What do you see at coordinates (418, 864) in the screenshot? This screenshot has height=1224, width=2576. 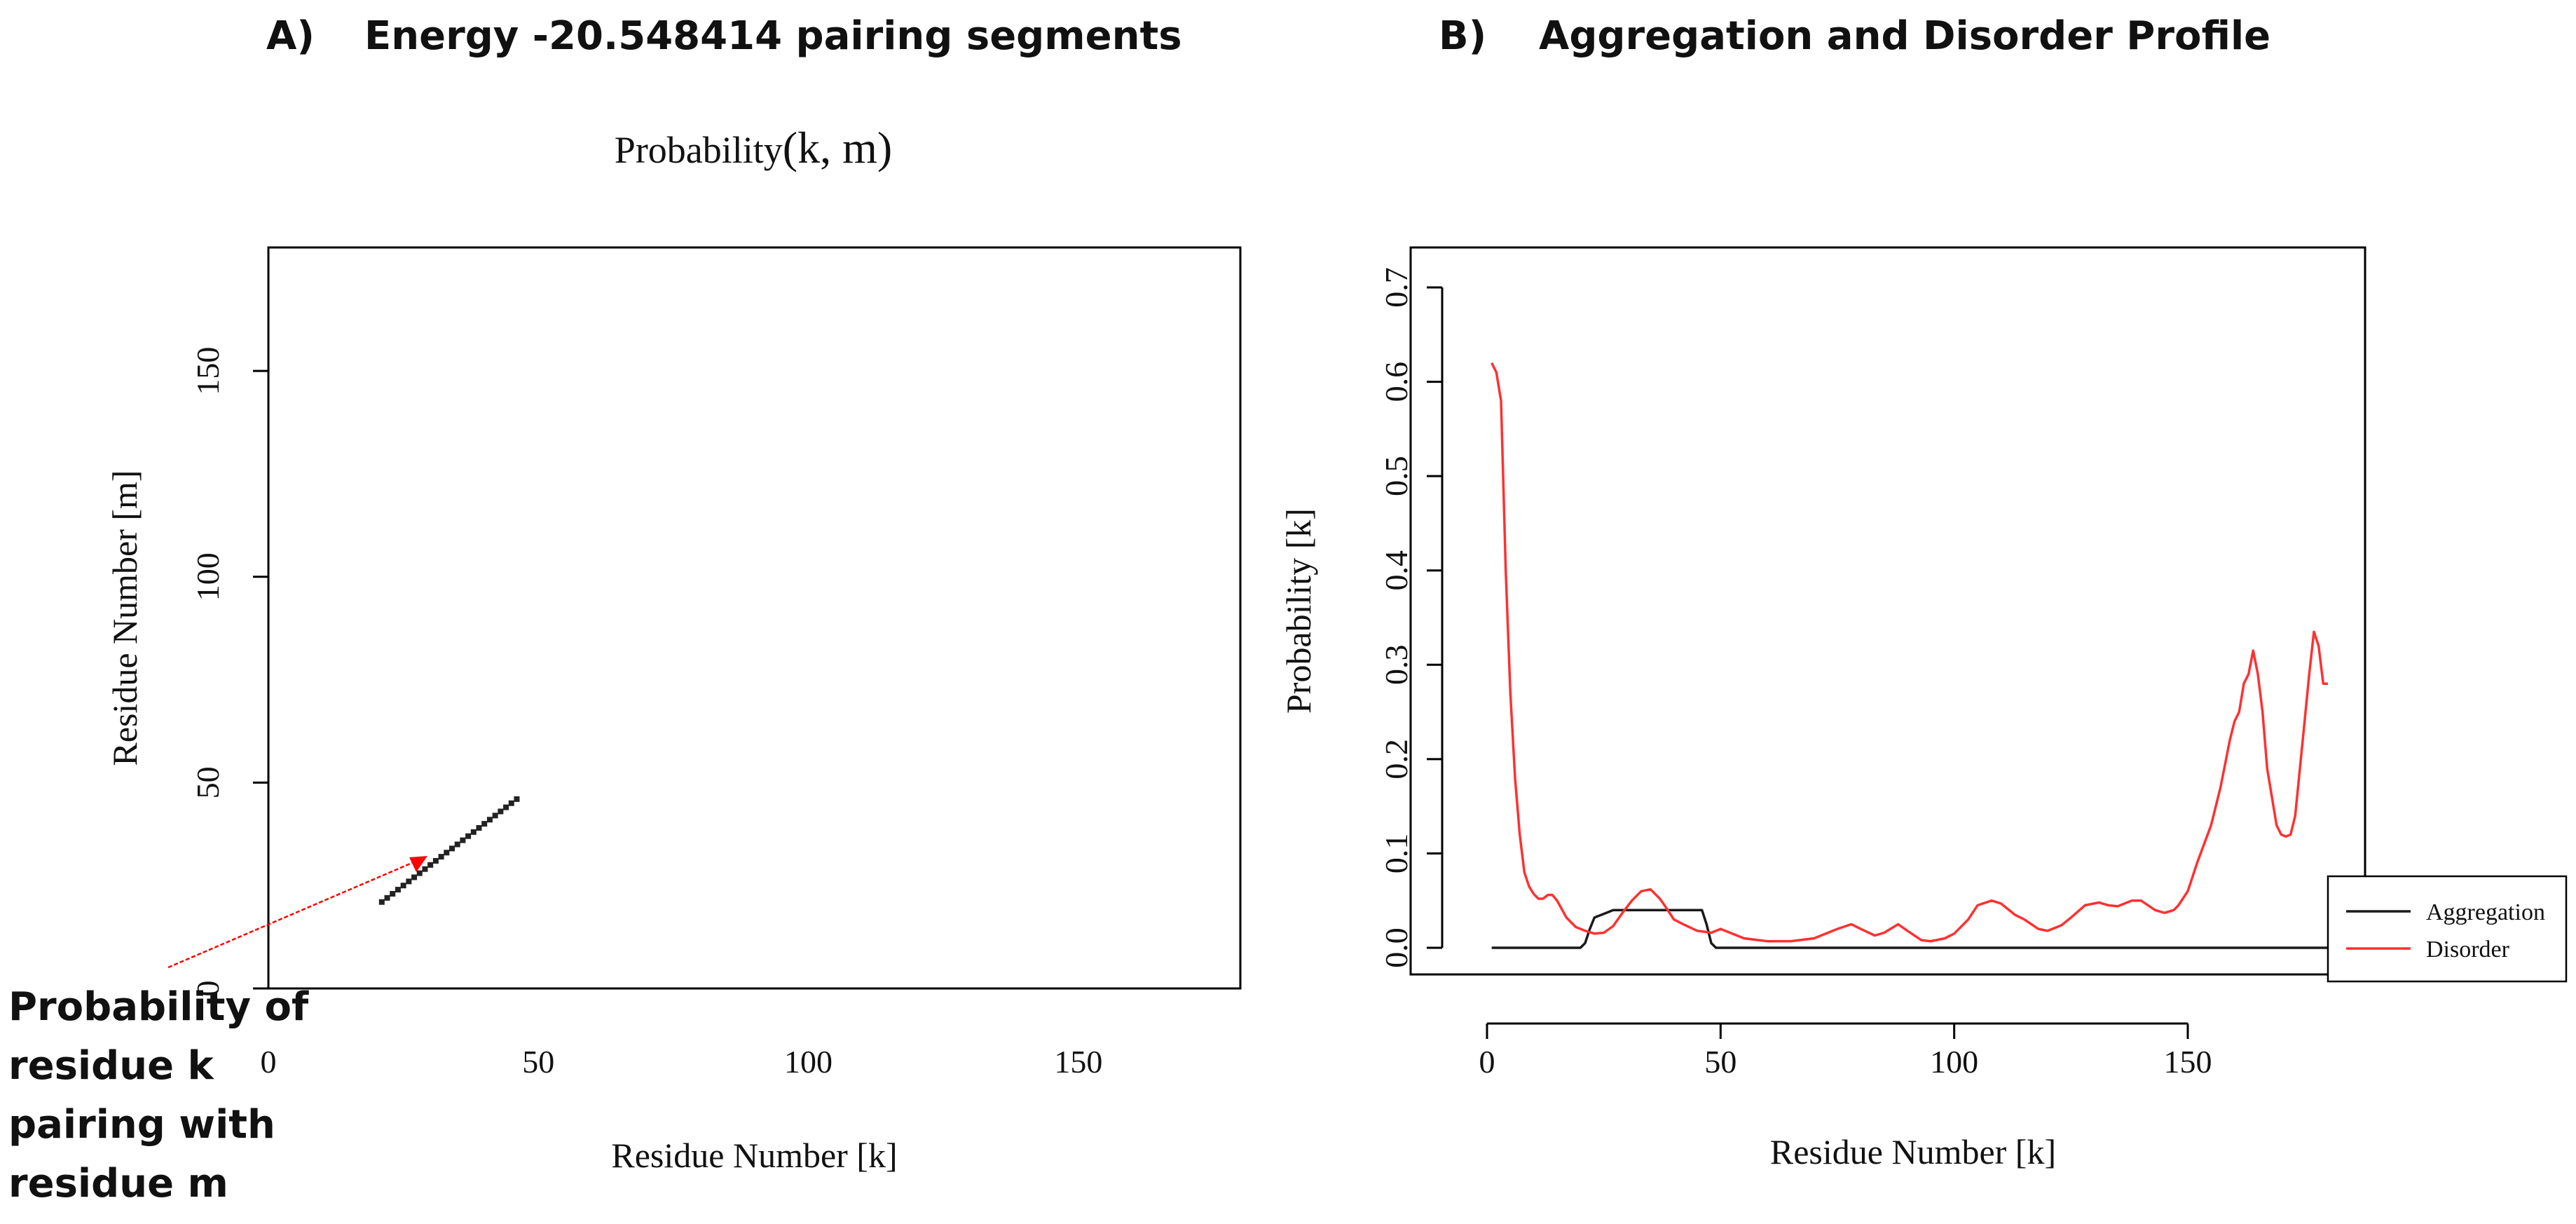 I see `callout-arrow-head` at bounding box center [418, 864].